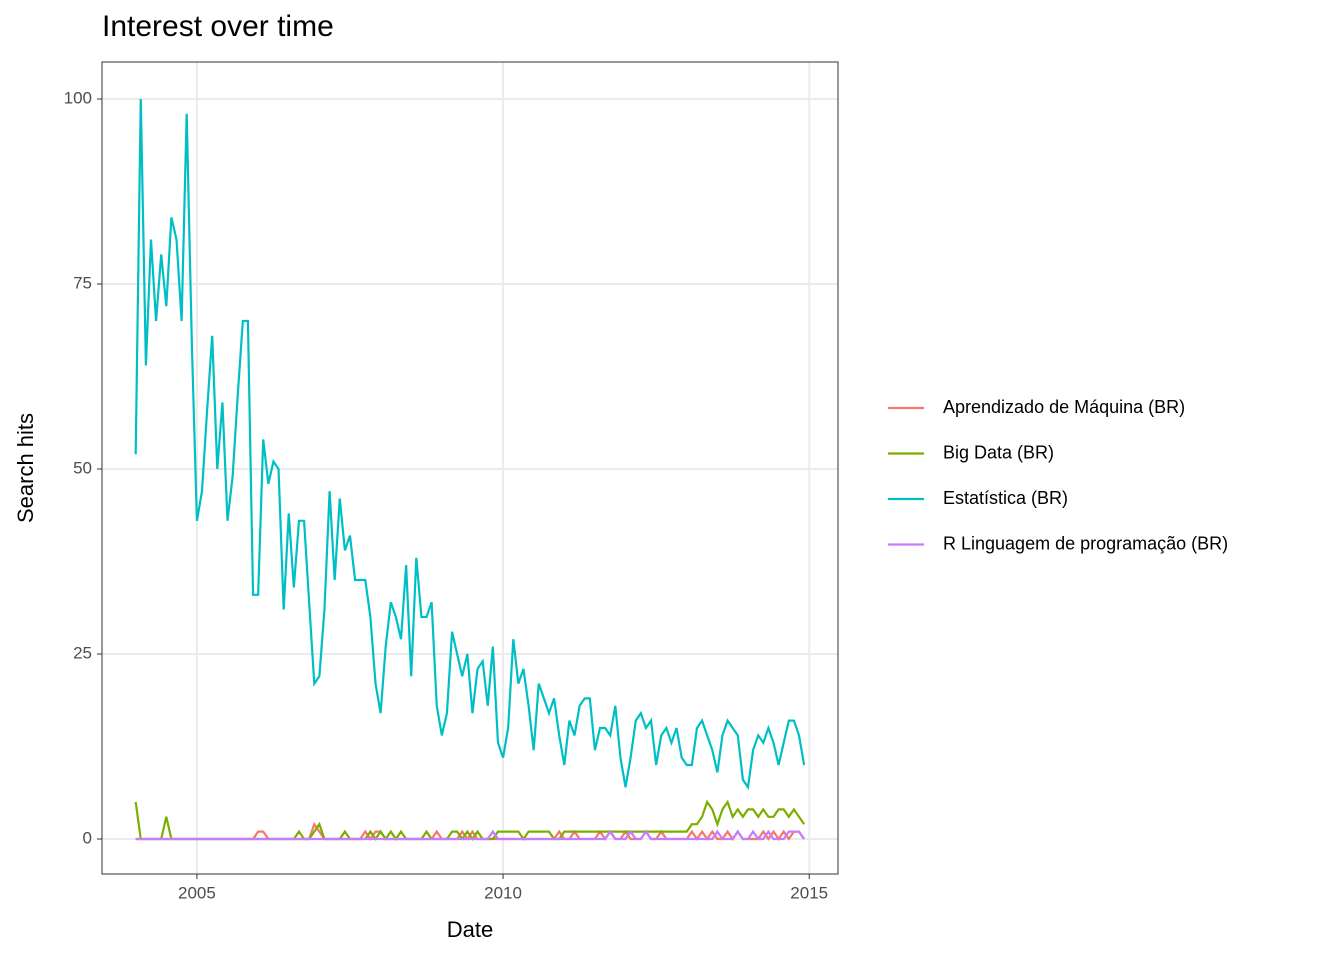 The image size is (1344, 960). Describe the element at coordinates (197, 892) in the screenshot. I see `x-tick-label: 2005` at that location.